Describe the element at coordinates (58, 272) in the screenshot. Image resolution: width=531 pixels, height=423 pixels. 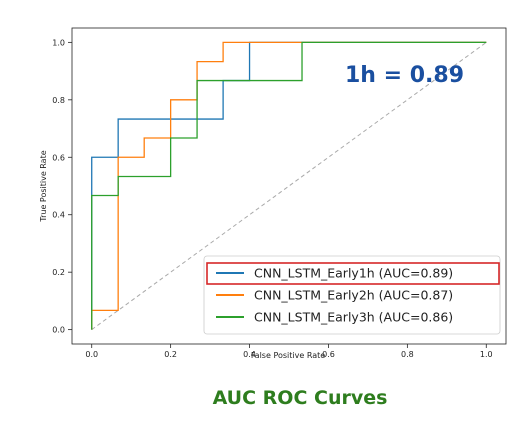
I see `y-tick-label: 0.2` at that location.